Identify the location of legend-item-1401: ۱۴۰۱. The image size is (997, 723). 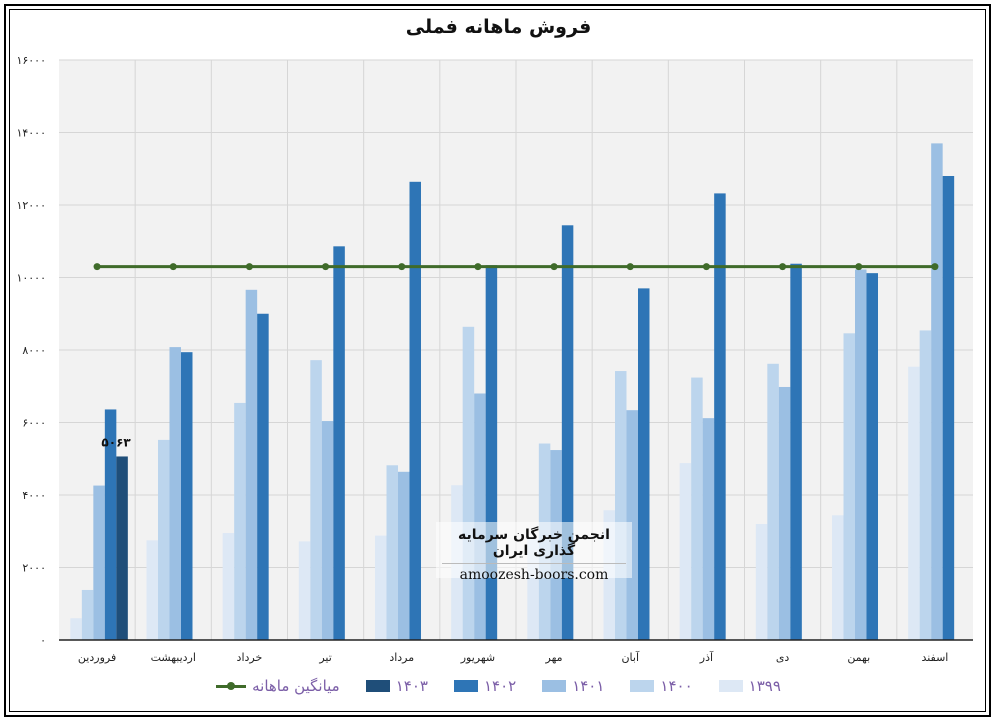
(573, 686).